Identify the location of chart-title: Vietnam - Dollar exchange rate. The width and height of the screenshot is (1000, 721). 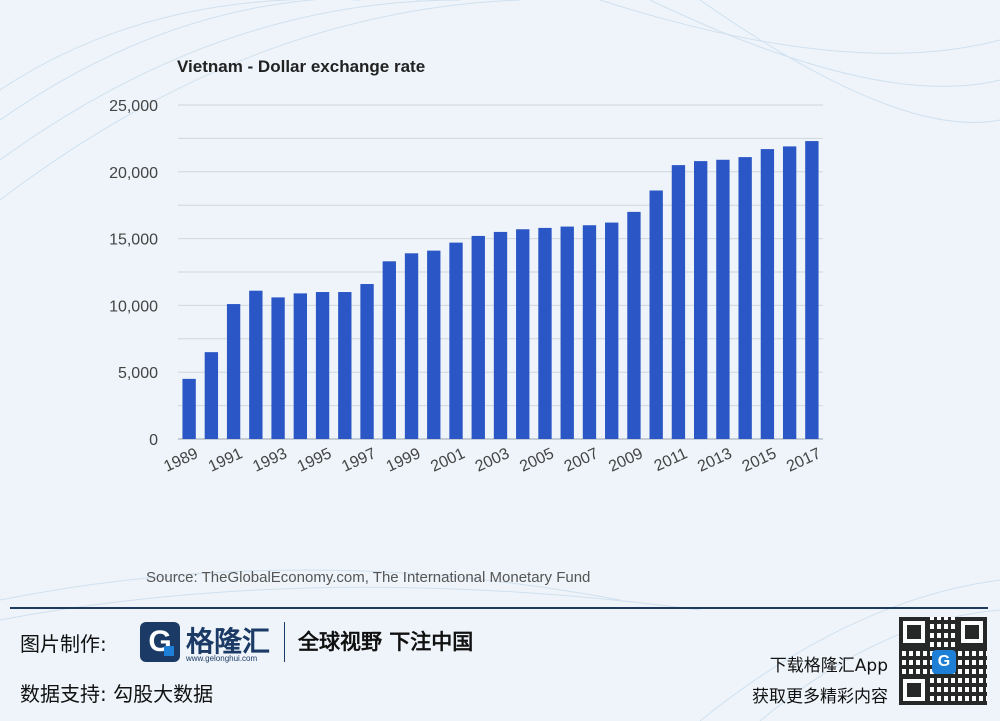
(301, 66).